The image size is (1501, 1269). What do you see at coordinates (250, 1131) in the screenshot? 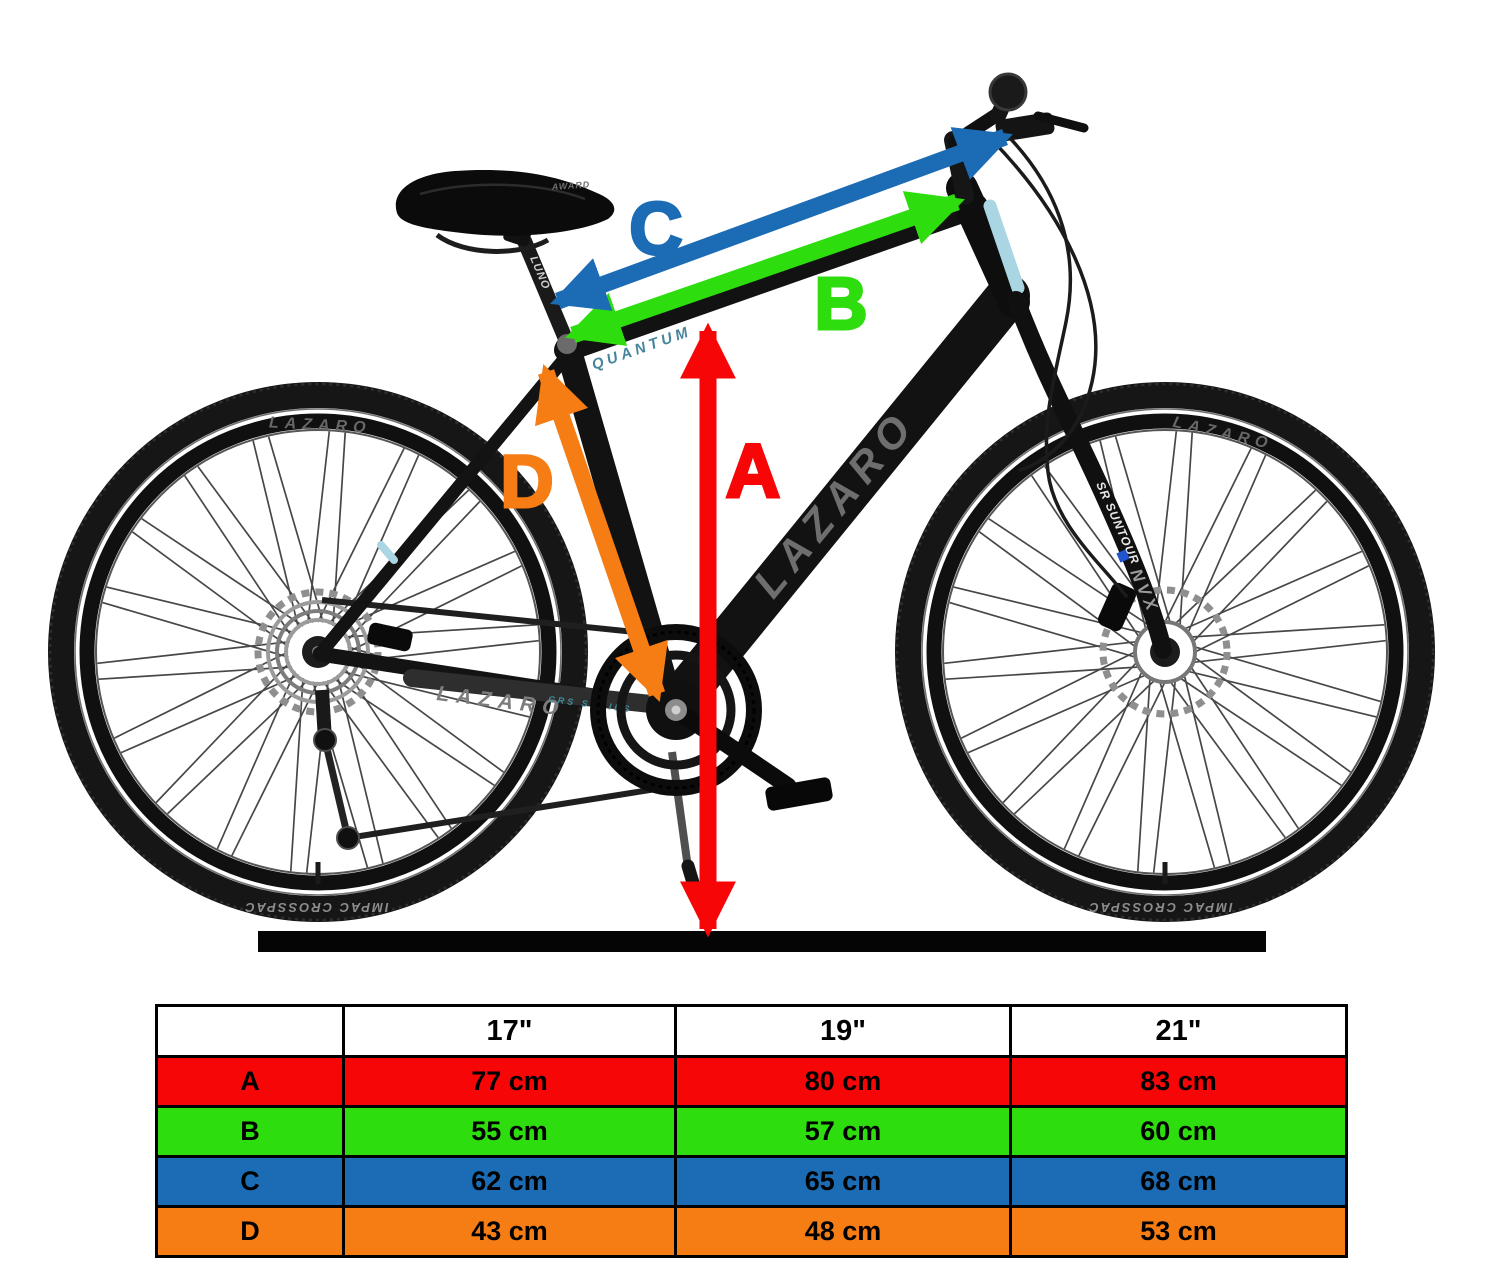
I see `row-label-b: B` at bounding box center [250, 1131].